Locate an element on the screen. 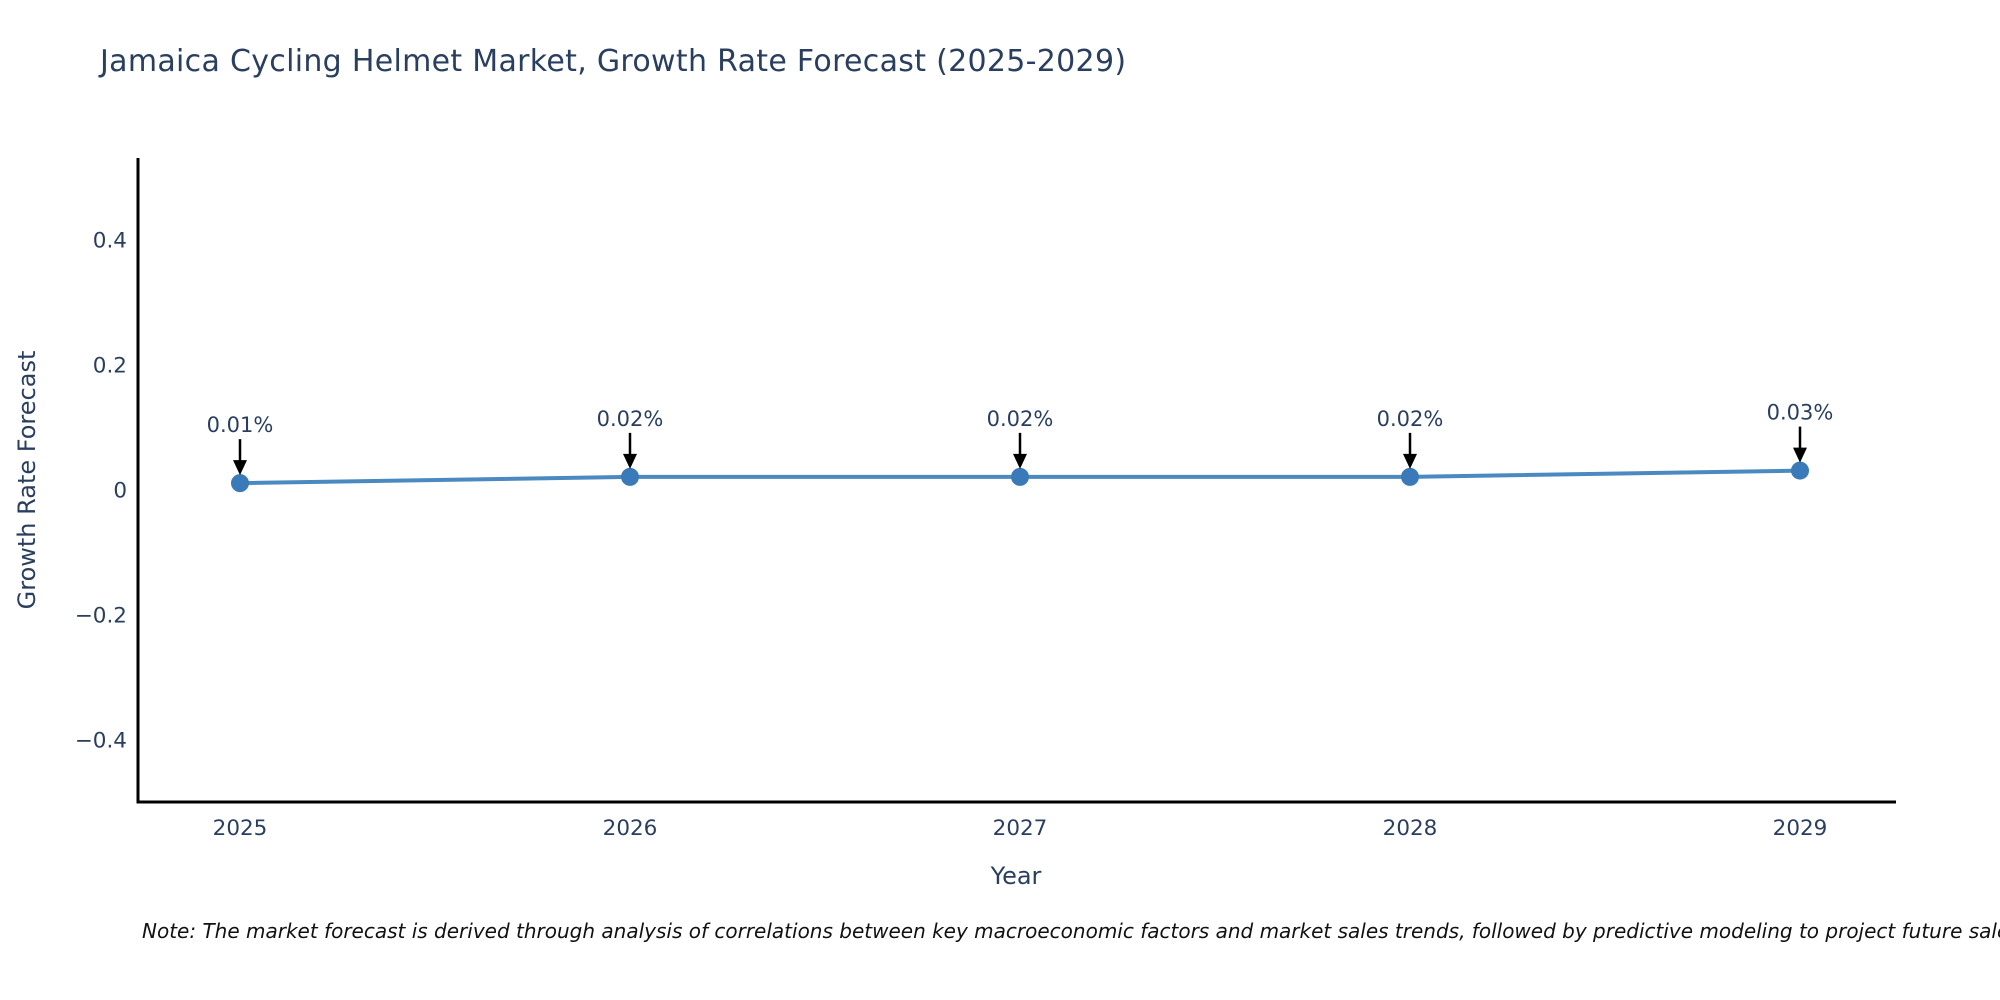  y-tick-label: 0.2 is located at coordinates (110, 365).